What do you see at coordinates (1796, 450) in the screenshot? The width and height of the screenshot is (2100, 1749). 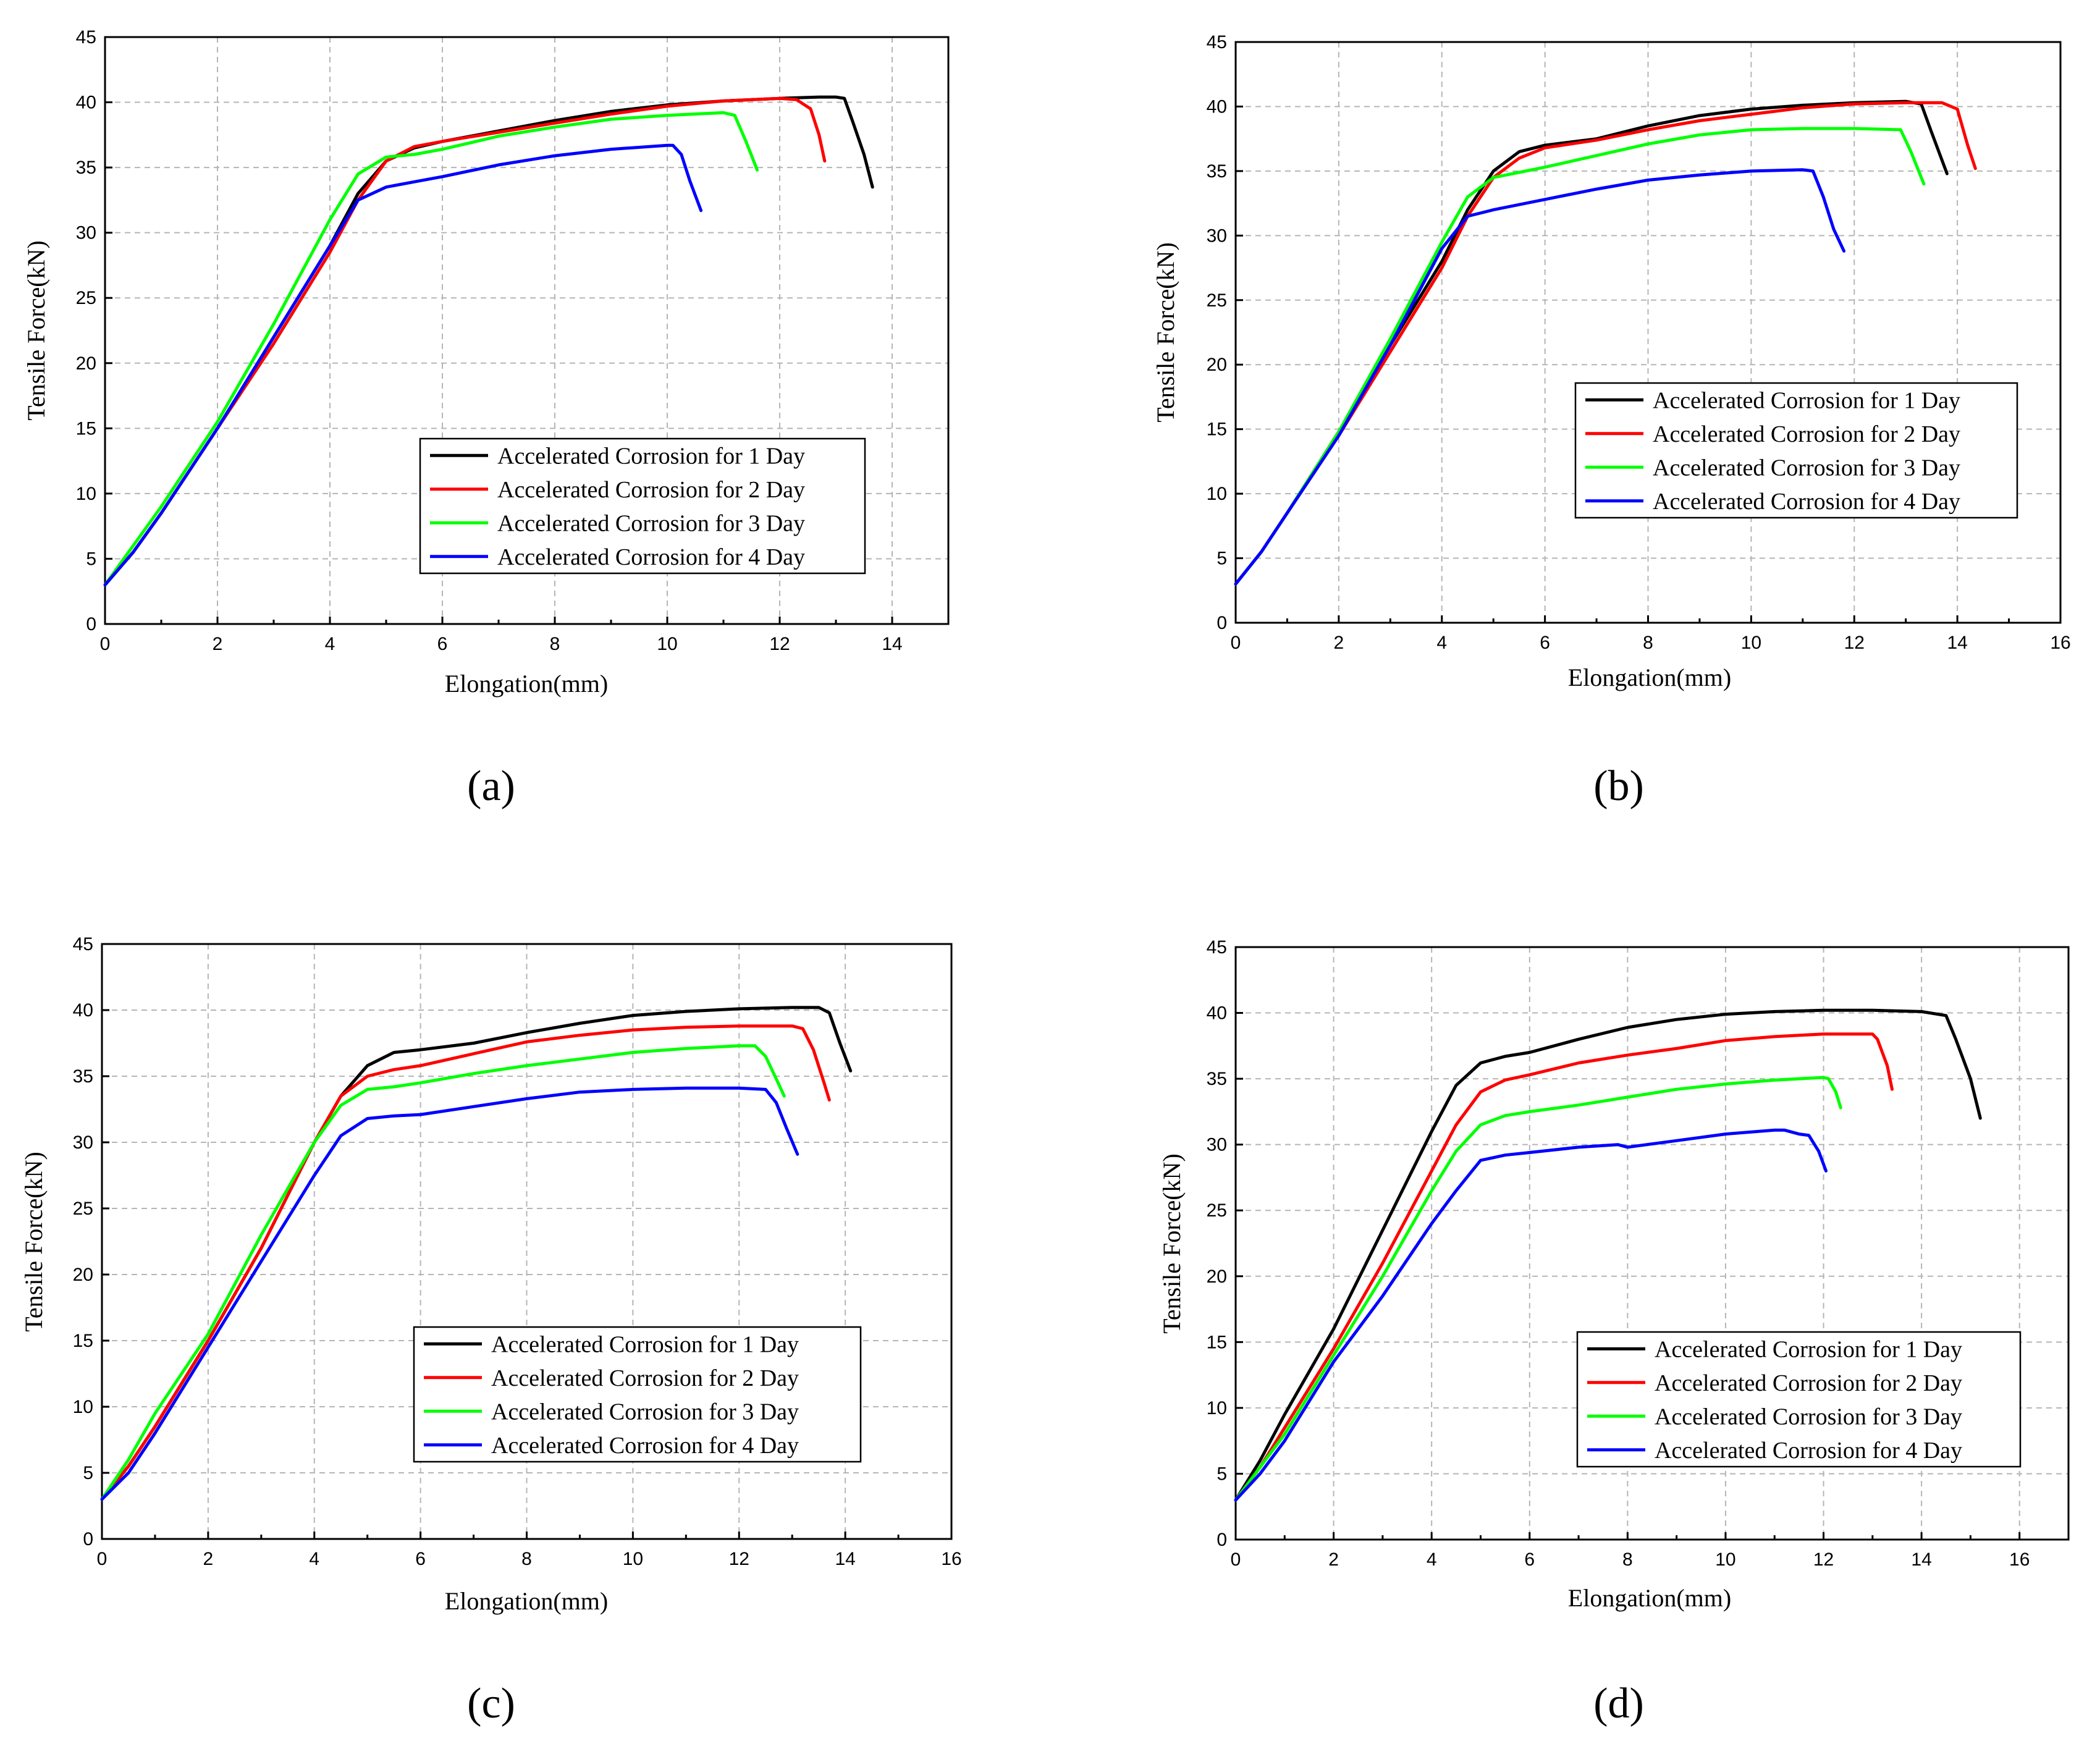 I see `legend-box` at bounding box center [1796, 450].